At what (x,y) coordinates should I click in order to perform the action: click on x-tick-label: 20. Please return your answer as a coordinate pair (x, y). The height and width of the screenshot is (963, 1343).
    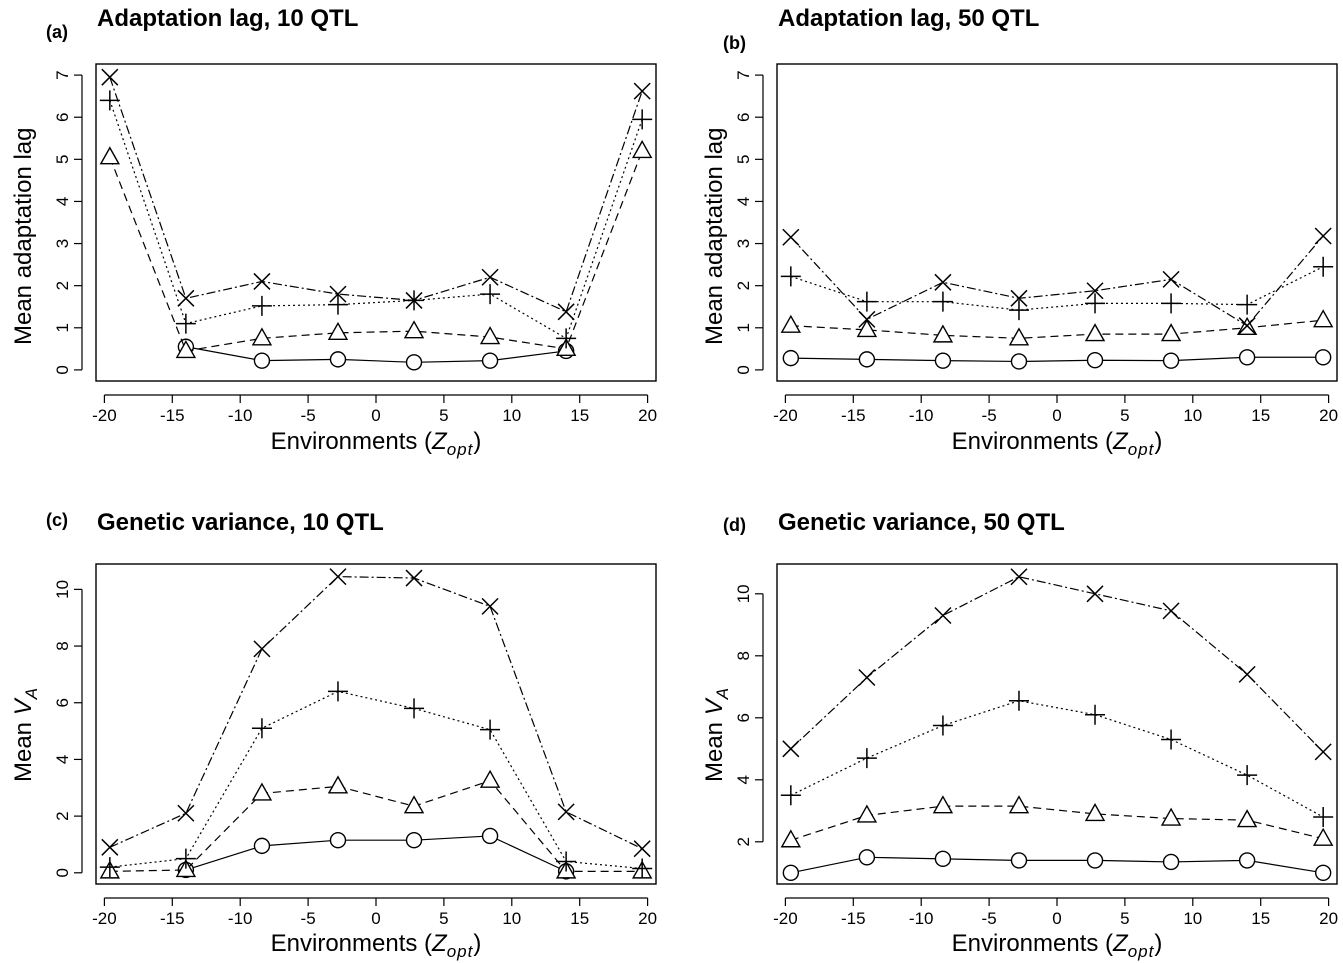
    Looking at the image, I should click on (1328, 918).